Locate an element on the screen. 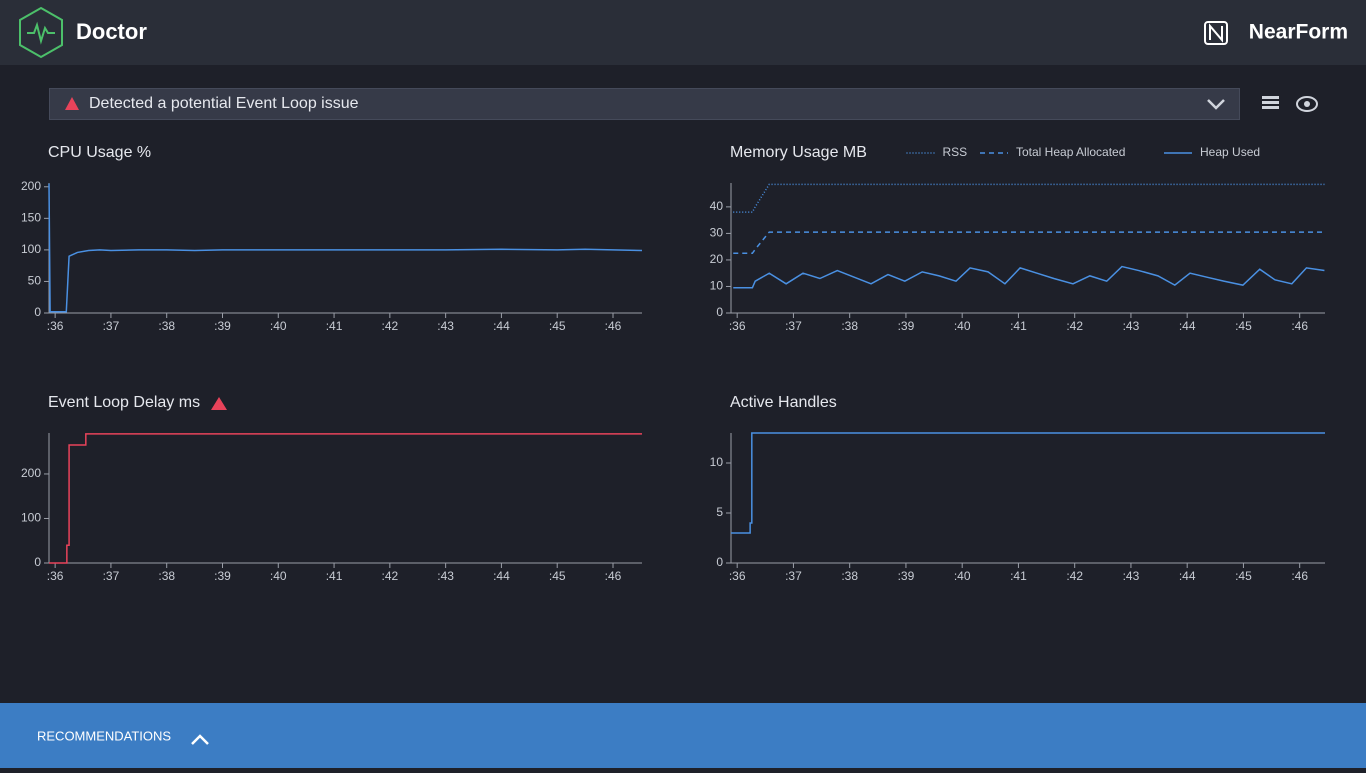 This screenshot has width=1366, height=773. footer-graphics: RECOMMENDATIONS is located at coordinates (200, 735).